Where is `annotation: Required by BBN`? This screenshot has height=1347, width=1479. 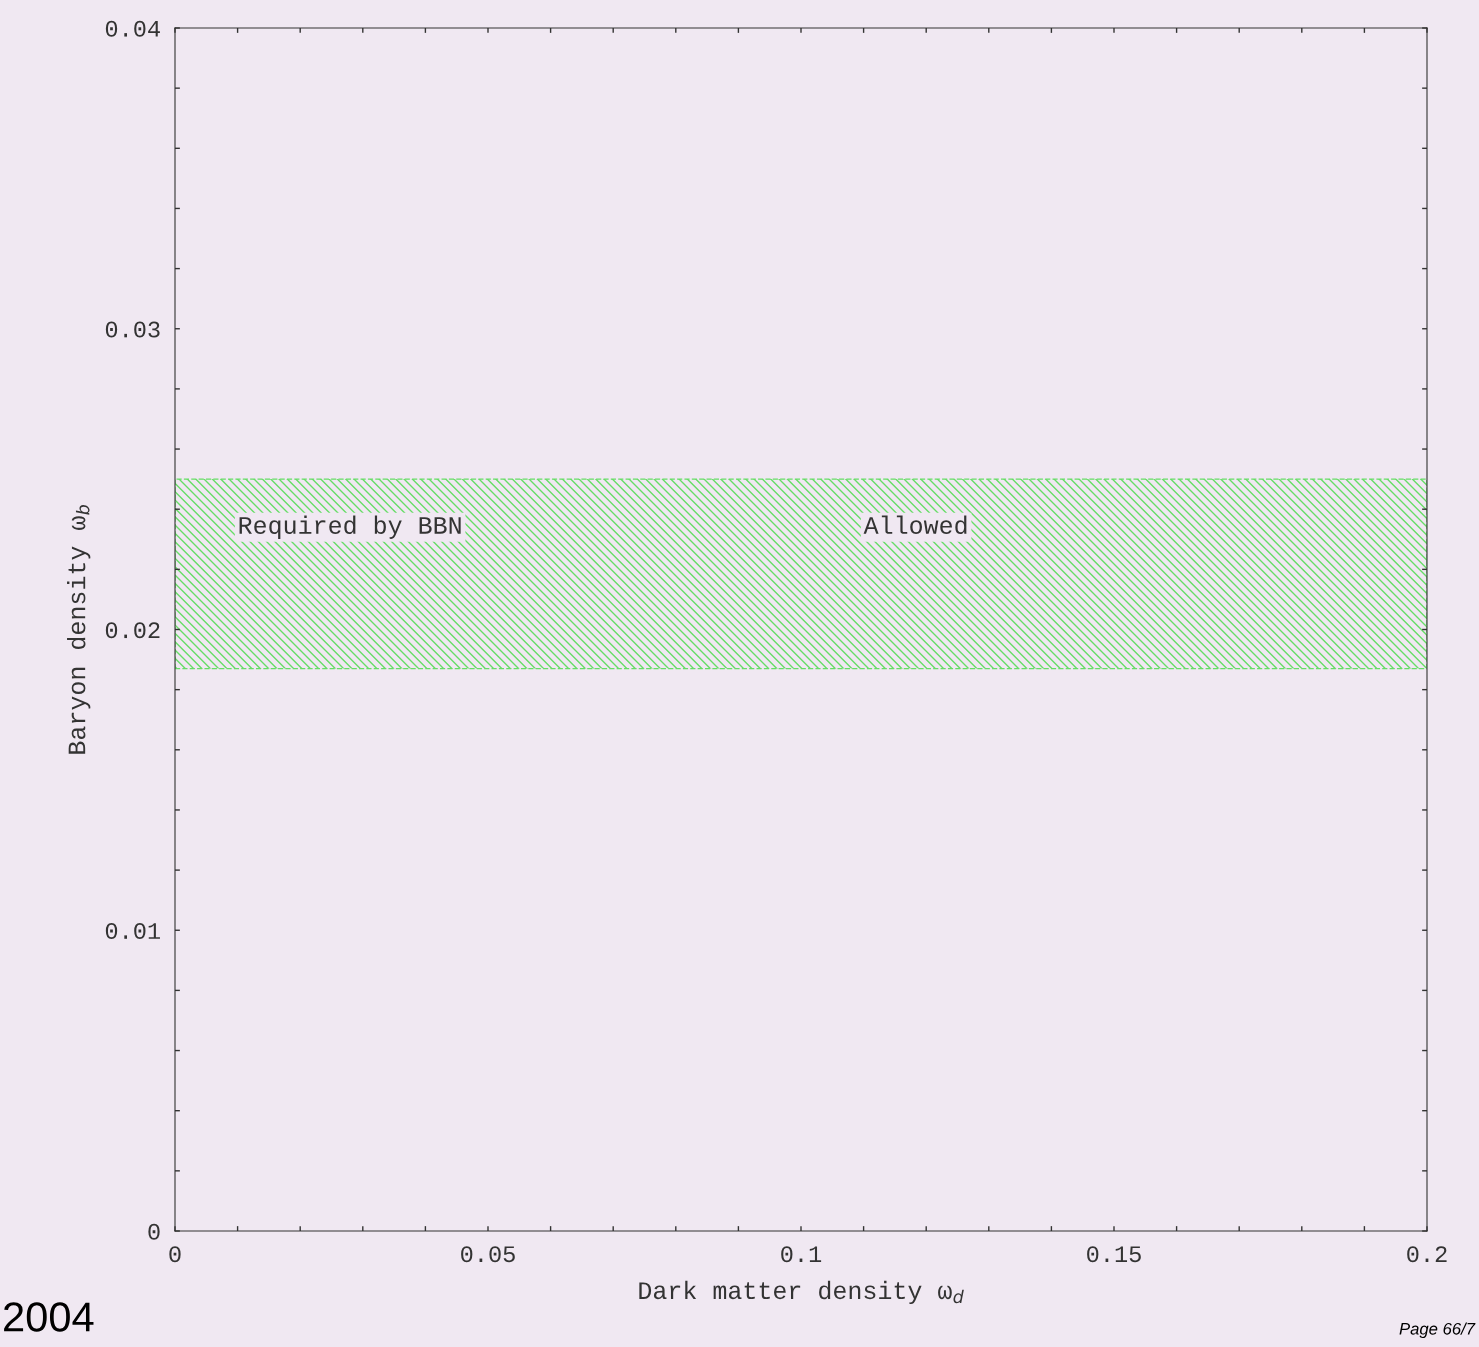
annotation: Required by BBN is located at coordinates (350, 527).